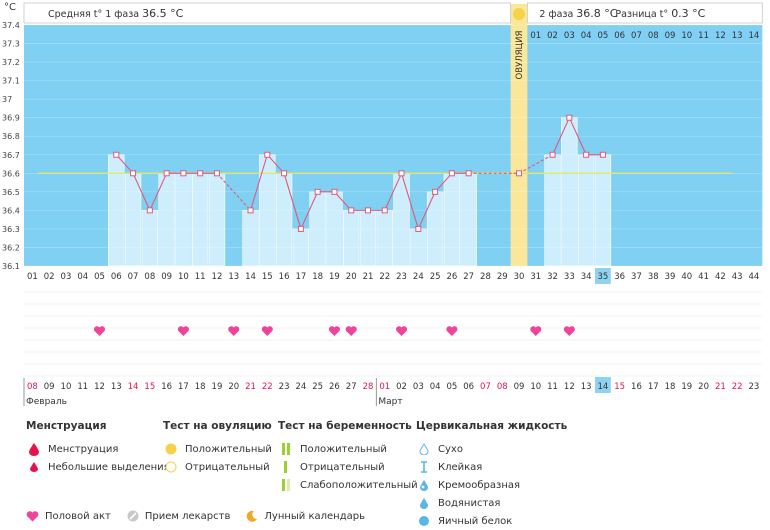 This screenshot has height=530, width=770. What do you see at coordinates (252, 516) in the screenshot?
I see `moon-icon` at bounding box center [252, 516].